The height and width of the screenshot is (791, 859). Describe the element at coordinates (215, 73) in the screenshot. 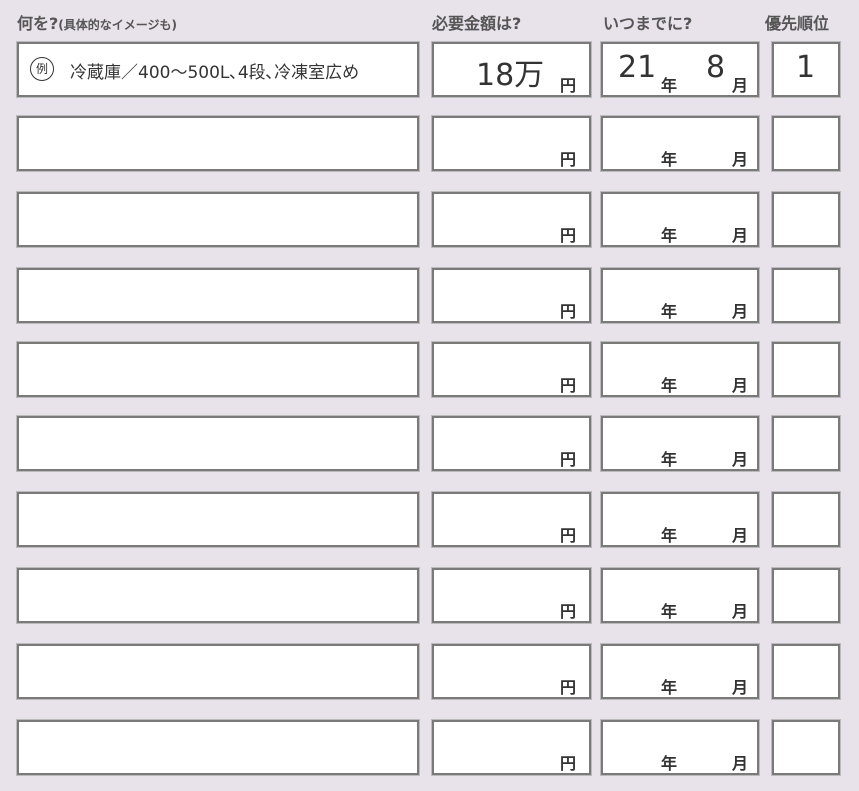

I see `example-item: 冷蔵庫／400〜500L､4段､冷凍室広め` at that location.